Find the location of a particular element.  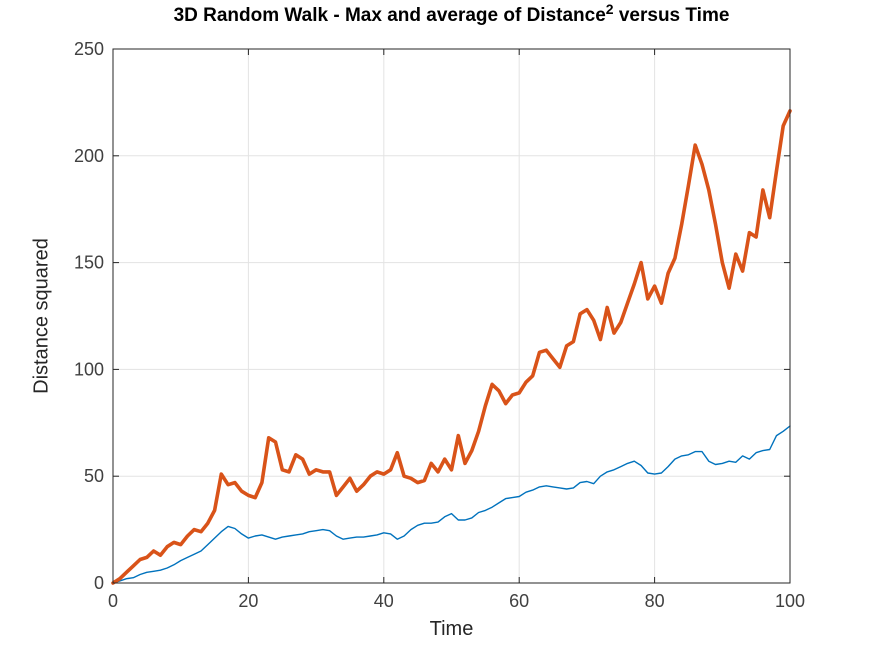

x-tick-label: 60 is located at coordinates (519, 601).